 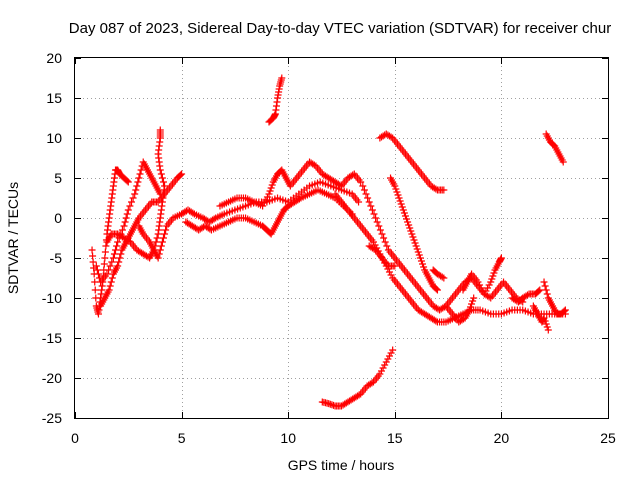 What do you see at coordinates (52, 418) in the screenshot?
I see `y-tick-label: -25` at bounding box center [52, 418].